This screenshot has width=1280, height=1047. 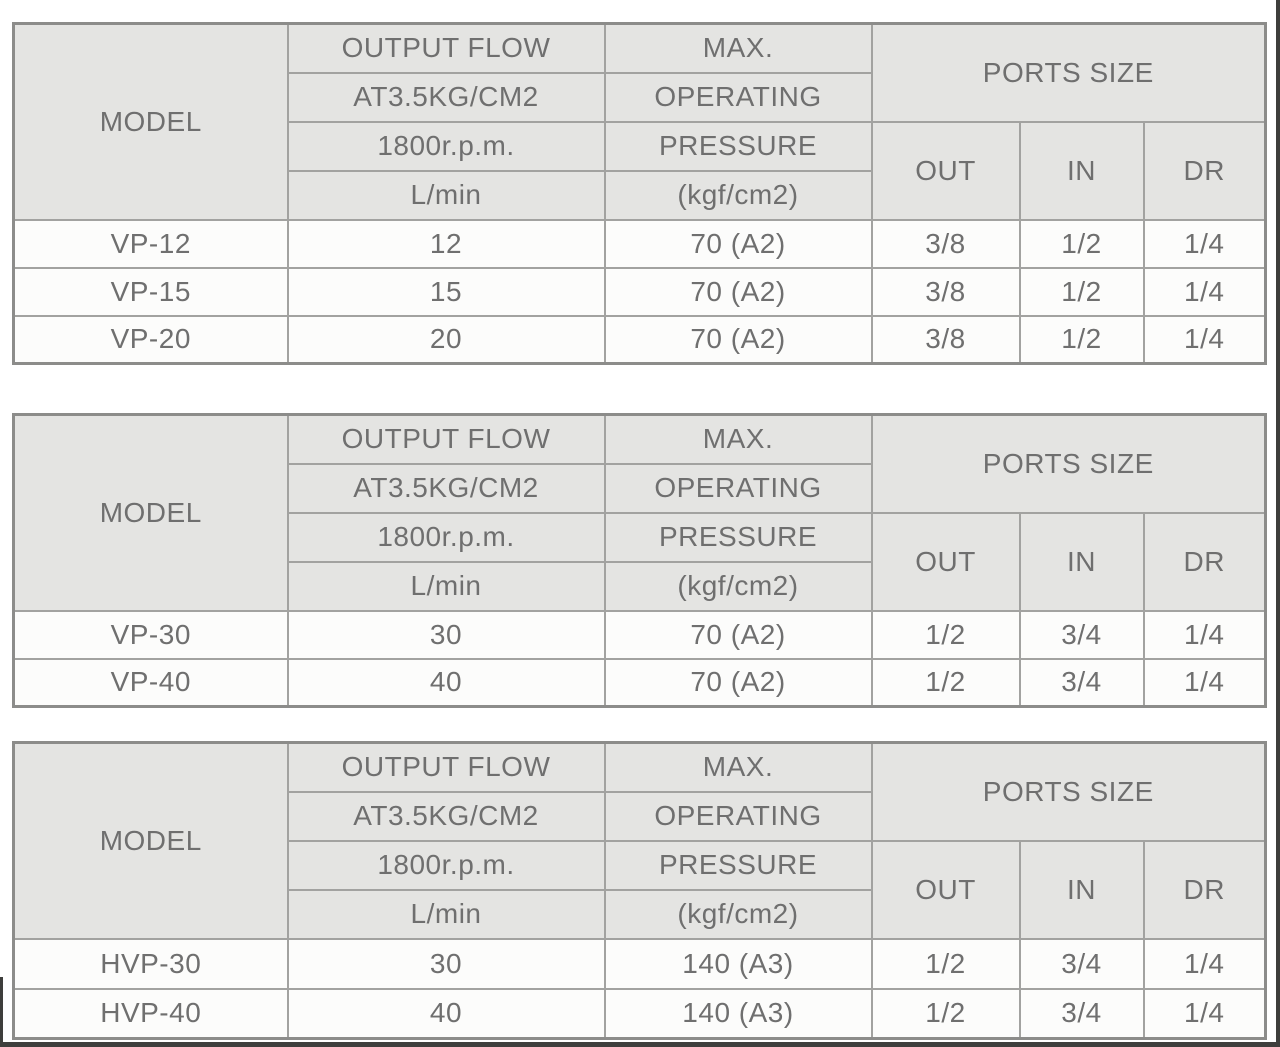 I want to click on table-row-vp-15: VP-15 15 70 (A2) 3/8 1/2 1/4, so click(x=639, y=291).